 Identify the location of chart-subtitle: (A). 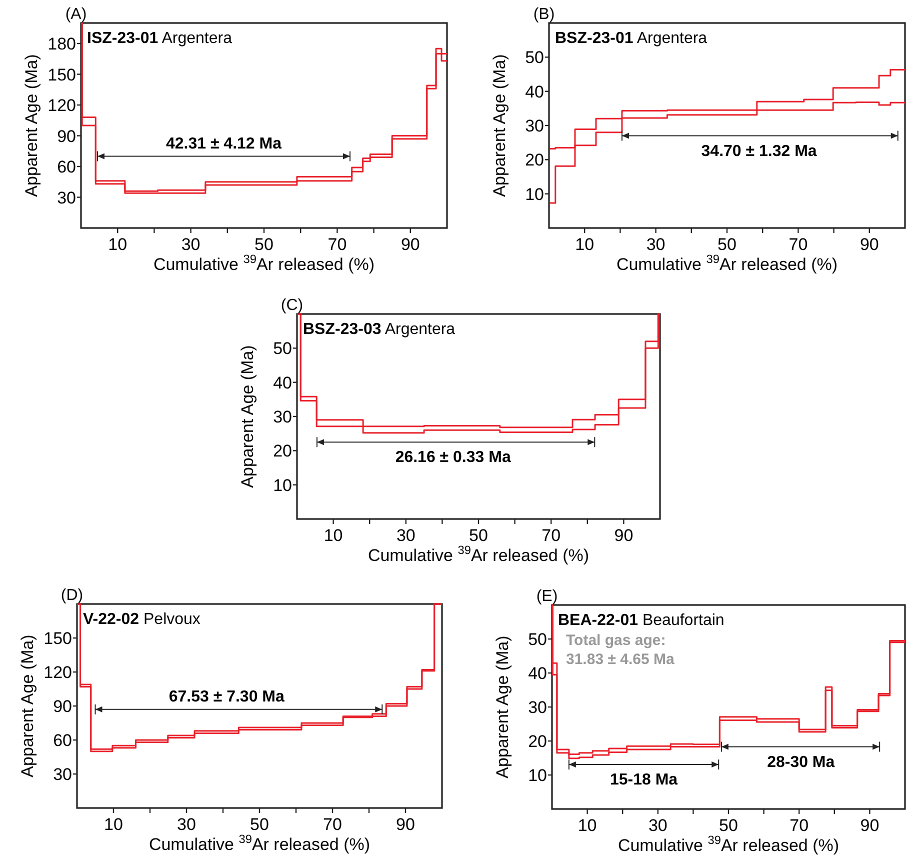
(76, 14).